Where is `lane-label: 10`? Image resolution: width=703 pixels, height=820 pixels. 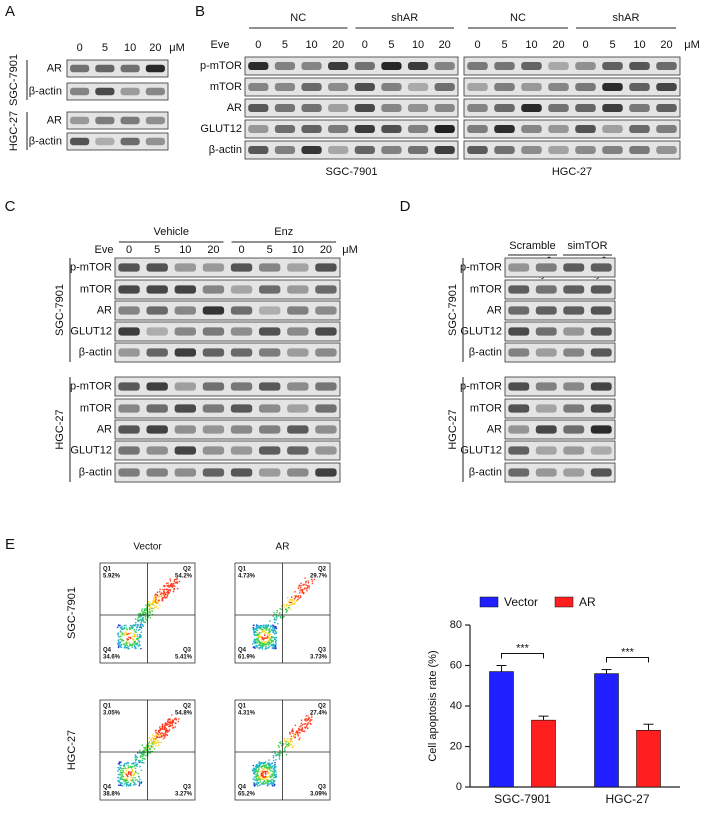 lane-label: 10 is located at coordinates (311, 45).